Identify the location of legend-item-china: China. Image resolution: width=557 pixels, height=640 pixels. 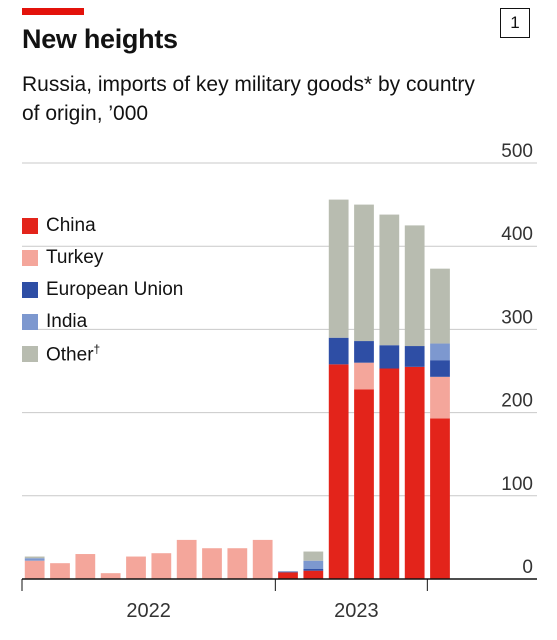
(102, 226).